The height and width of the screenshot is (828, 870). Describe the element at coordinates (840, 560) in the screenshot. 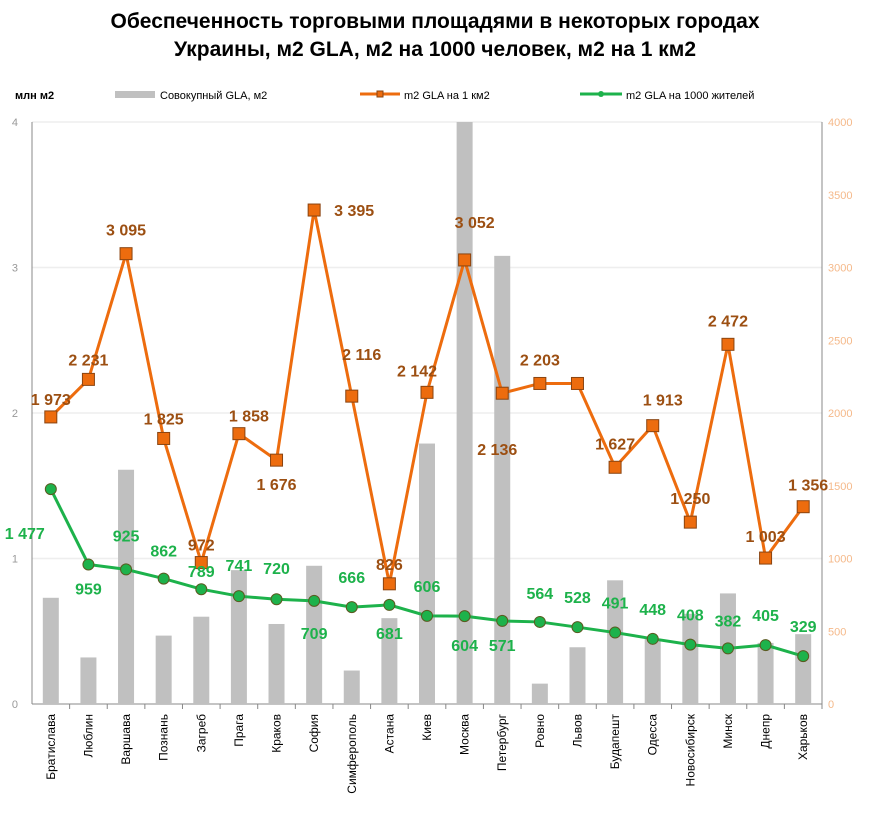

I see `right-tick-label: 1000` at that location.